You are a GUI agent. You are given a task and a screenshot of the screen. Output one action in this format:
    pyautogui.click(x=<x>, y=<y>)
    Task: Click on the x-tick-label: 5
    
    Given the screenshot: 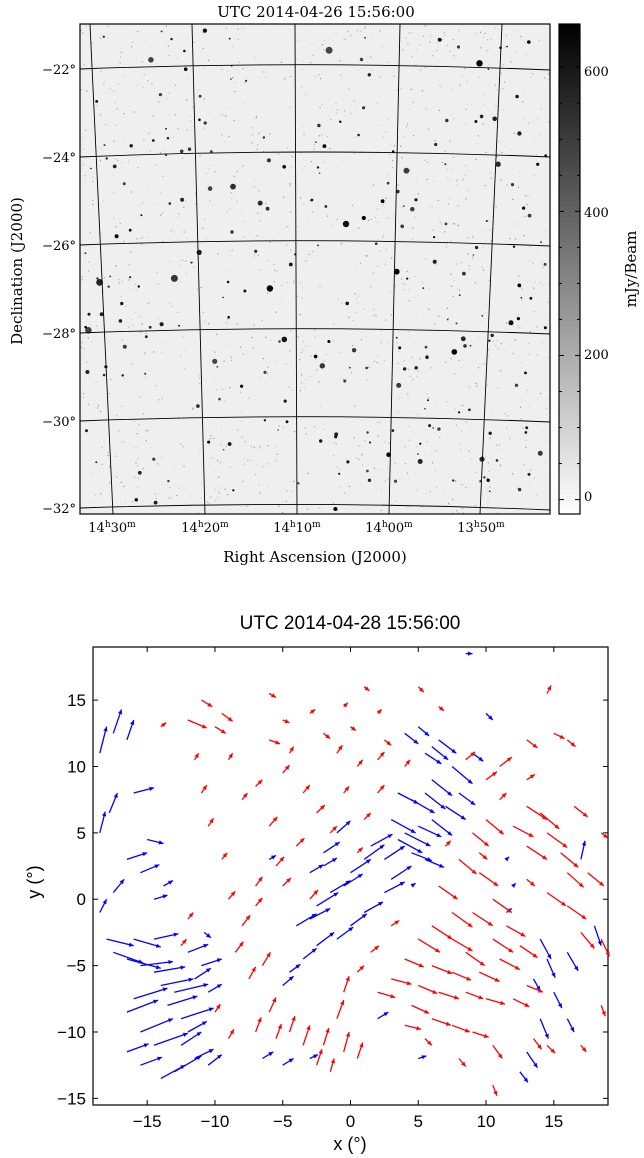 What is the action you would take?
    pyautogui.click(x=418, y=1121)
    